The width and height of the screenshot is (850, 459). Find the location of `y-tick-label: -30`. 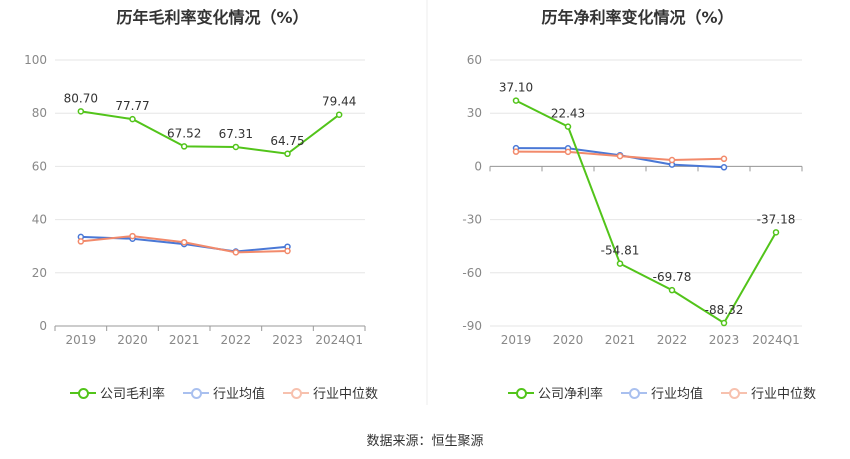

y-tick-label: -30 is located at coordinates (472, 220).